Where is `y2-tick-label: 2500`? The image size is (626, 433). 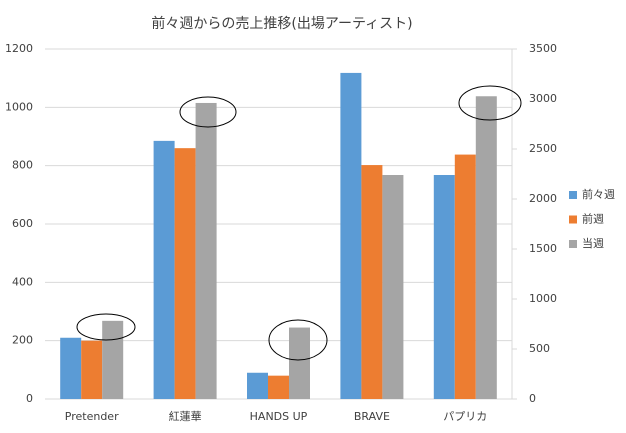 y2-tick-label: 2500 is located at coordinates (543, 148).